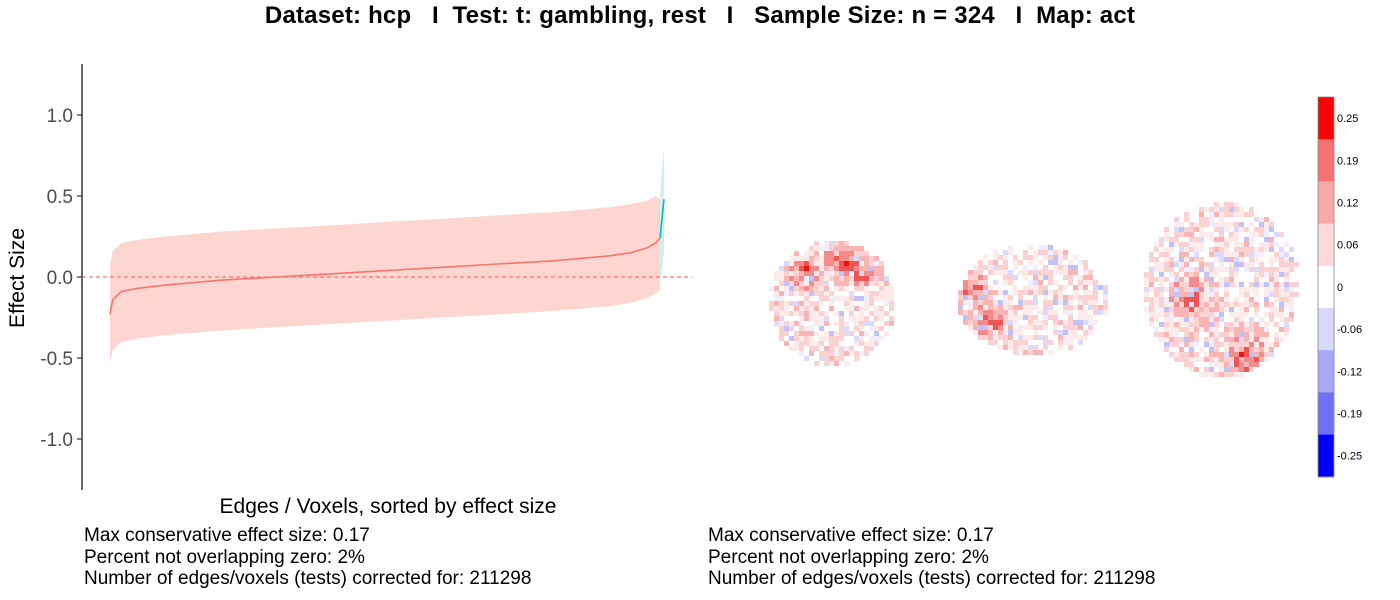  I want to click on series-0-line, so click(385, 276).